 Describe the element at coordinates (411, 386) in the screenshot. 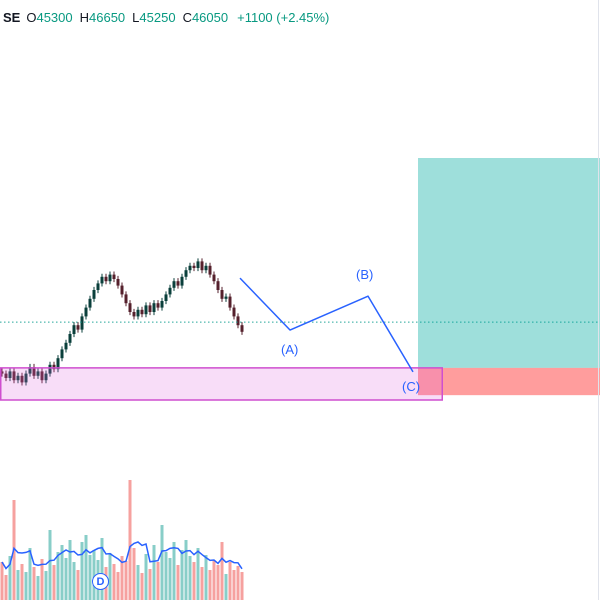

I see `wave-label-c: (C)` at that location.